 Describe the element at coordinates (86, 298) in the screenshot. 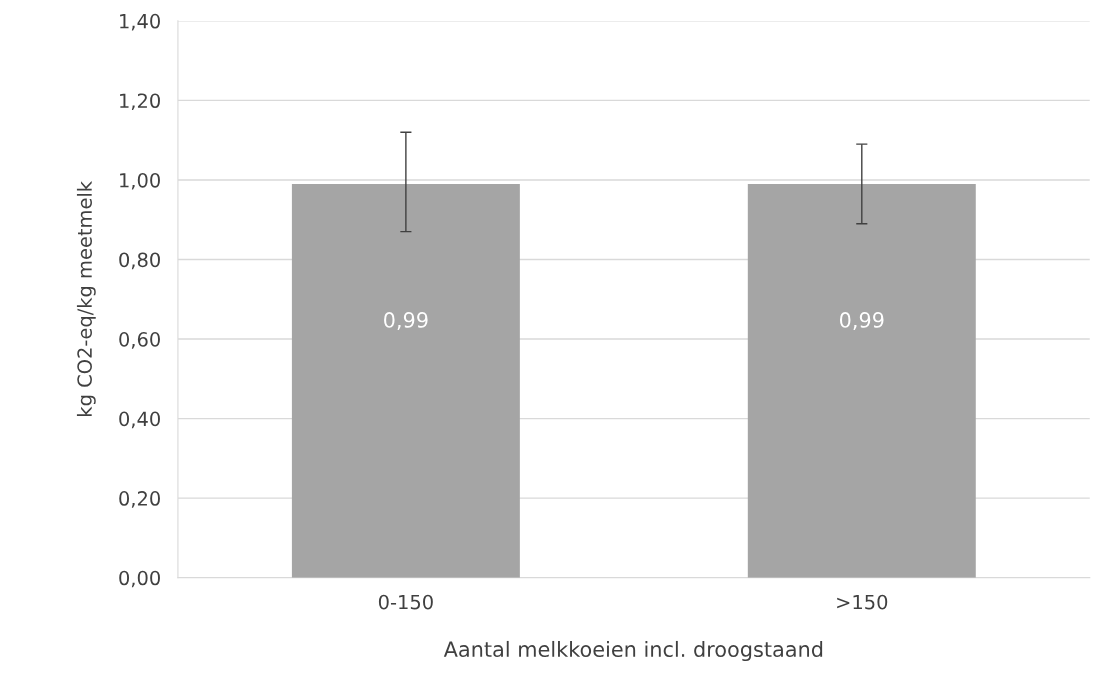

I see `y-axis-title: kg CO2-eq/kg meetmelk` at that location.